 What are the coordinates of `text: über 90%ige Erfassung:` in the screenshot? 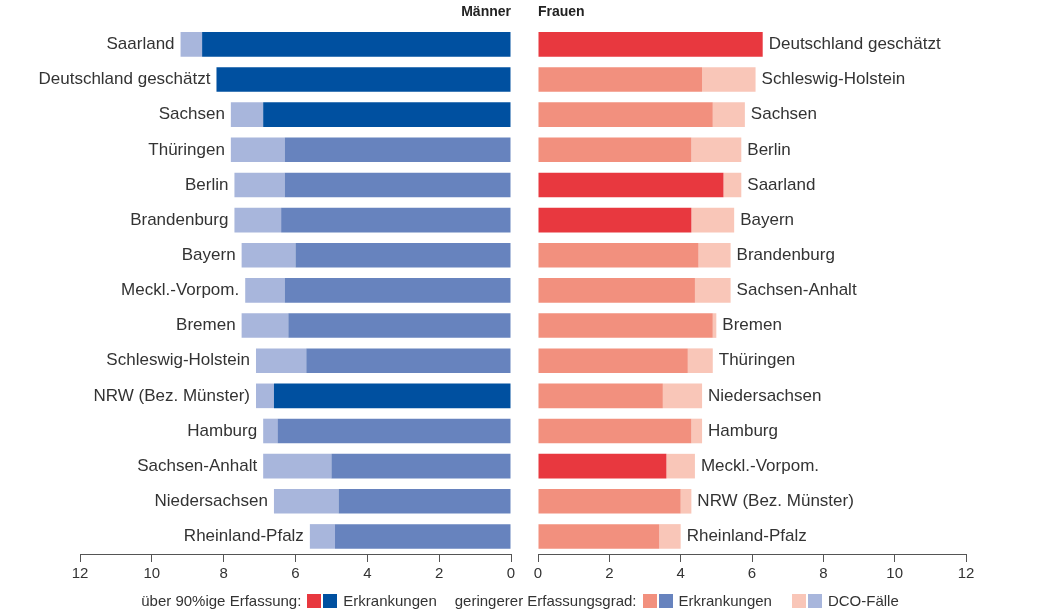 It's located at (221, 600).